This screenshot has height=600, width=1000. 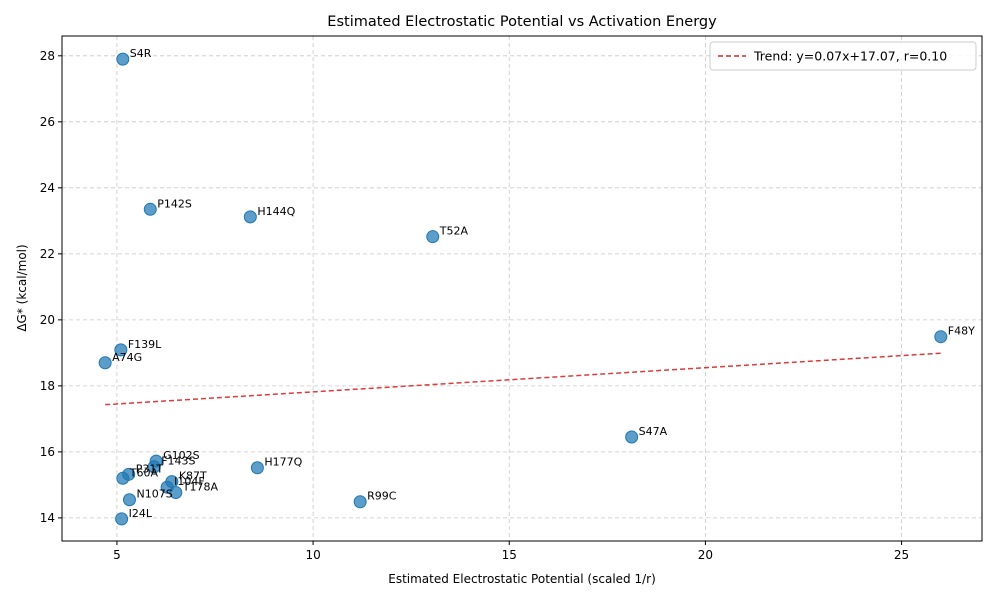 I want to click on point-label: F48Y, so click(x=961, y=331).